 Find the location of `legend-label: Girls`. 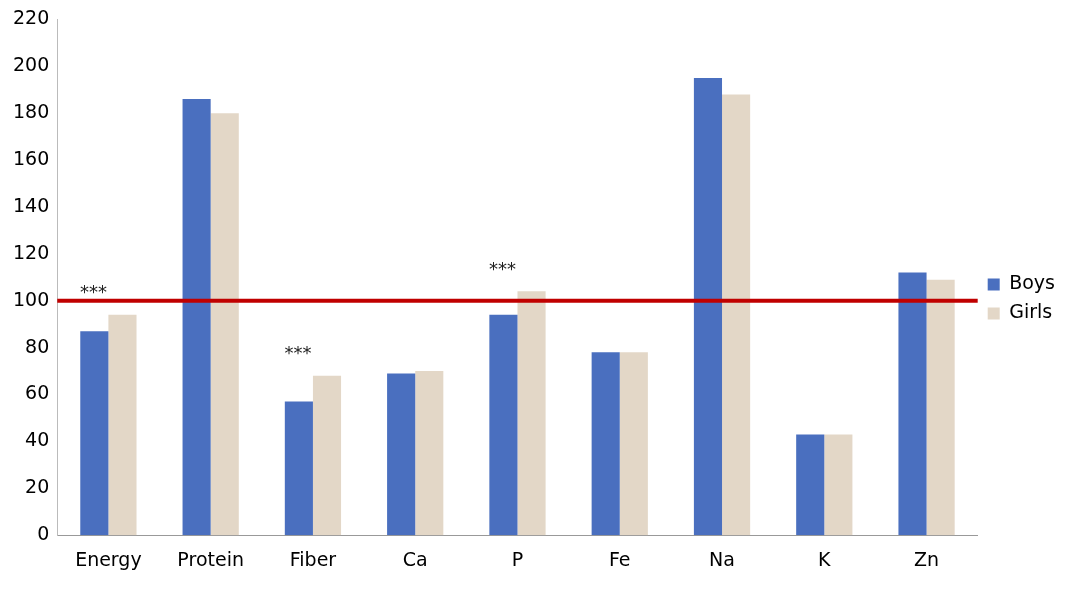

legend-label: Girls is located at coordinates (1031, 311).